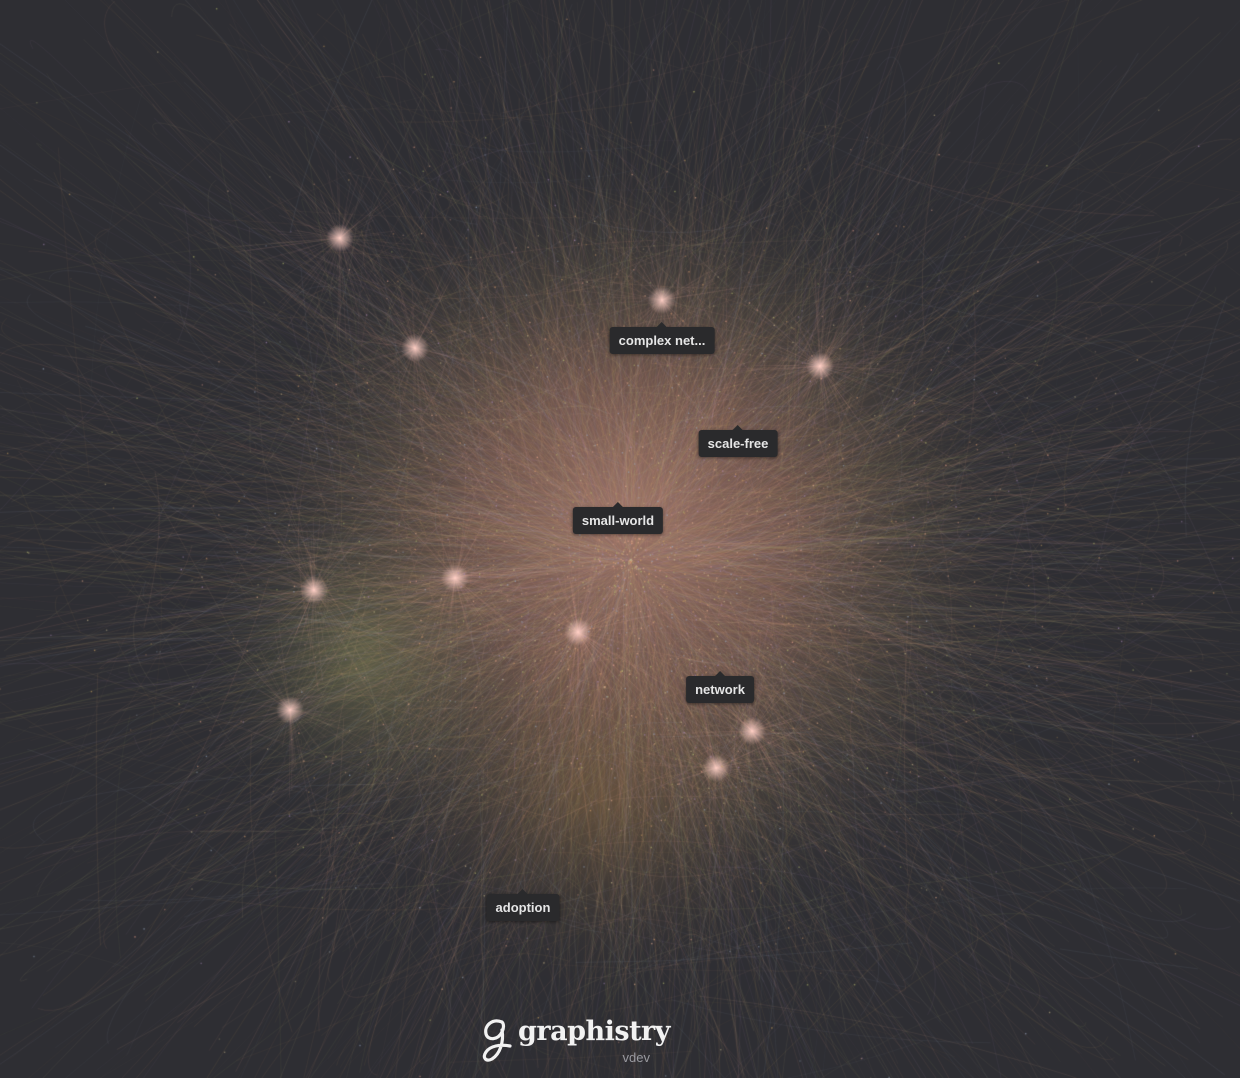 This screenshot has height=1078, width=1240. I want to click on graphistry-brand-text: graphistry, so click(594, 1031).